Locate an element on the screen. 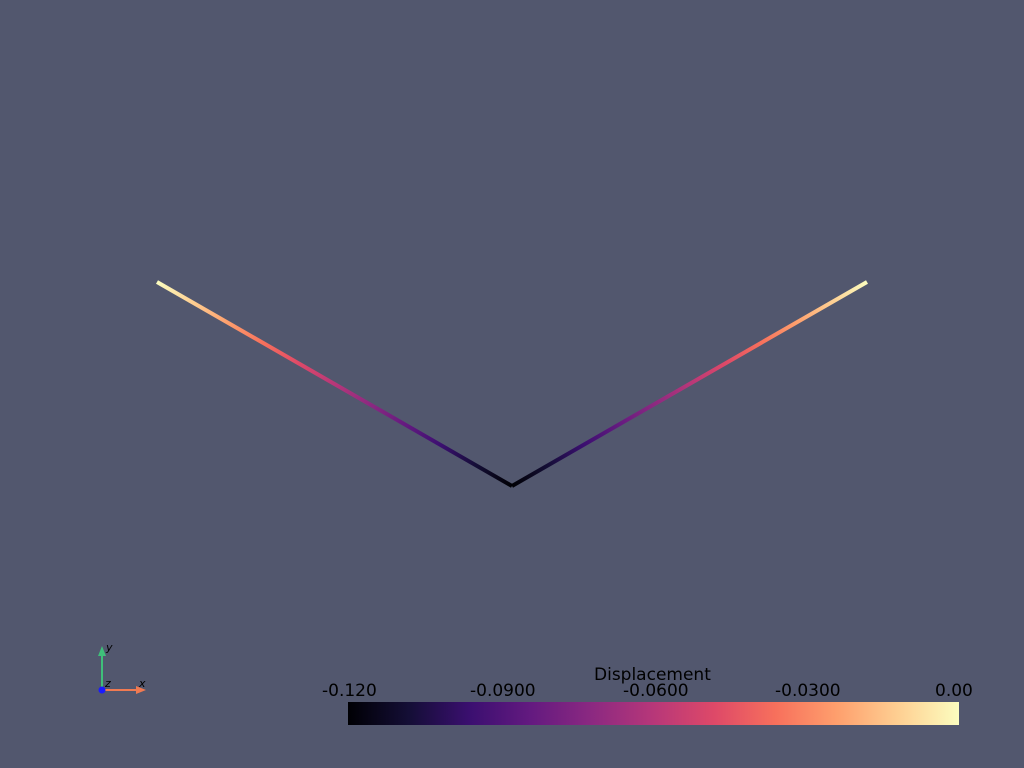 The image size is (1024, 768). scalar-bar-tick-4: 0.00 is located at coordinates (954, 691).